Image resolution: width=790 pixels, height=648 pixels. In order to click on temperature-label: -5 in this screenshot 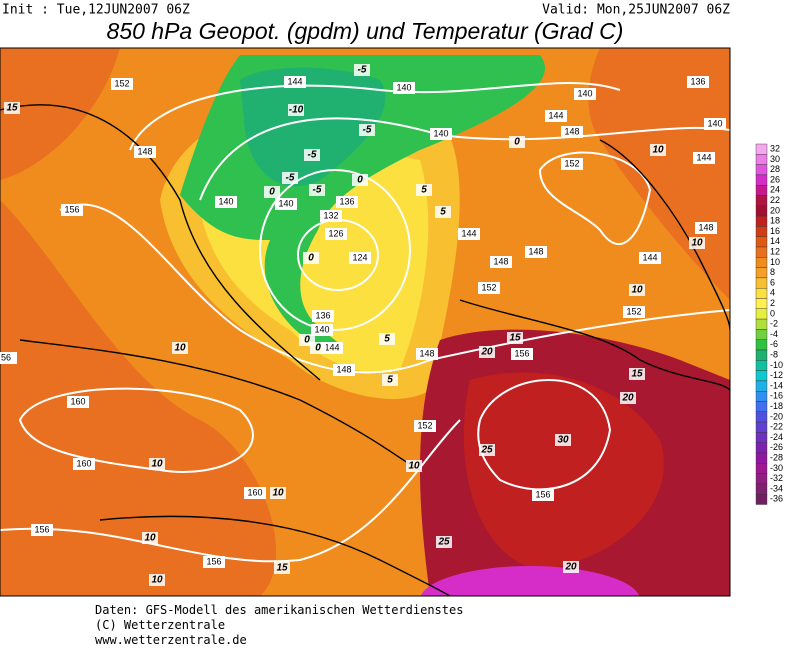, I will do `click(290, 178)`.